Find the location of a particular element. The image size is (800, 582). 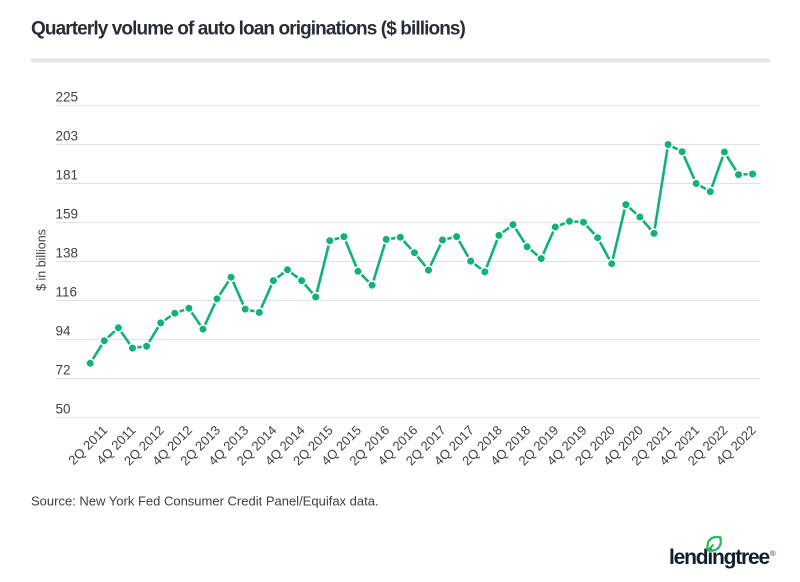

svg-text: 203 is located at coordinates (67, 136).